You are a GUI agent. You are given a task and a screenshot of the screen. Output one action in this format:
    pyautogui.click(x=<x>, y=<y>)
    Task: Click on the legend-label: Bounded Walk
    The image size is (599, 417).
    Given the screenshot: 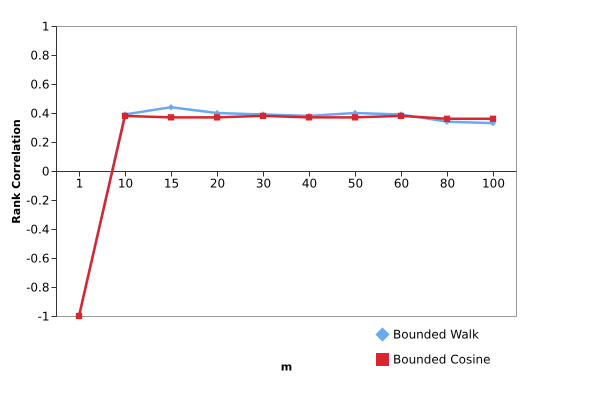 What is the action you would take?
    pyautogui.click(x=436, y=335)
    